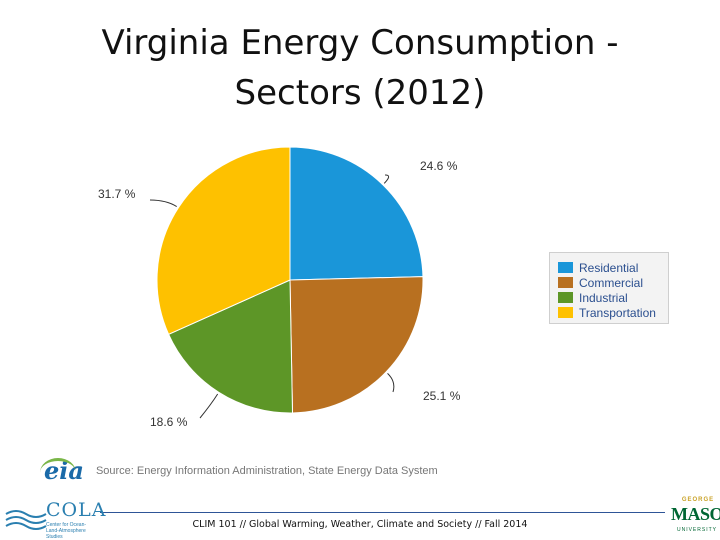 This screenshot has height=540, width=720. Describe the element at coordinates (163, 203) in the screenshot. I see `leader-line-transportation` at that location.